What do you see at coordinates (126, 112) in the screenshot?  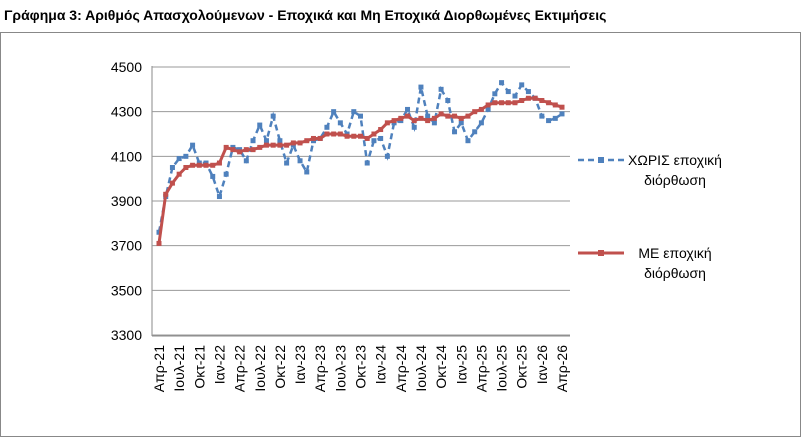 I see `y-tick-label: 4300` at bounding box center [126, 112].